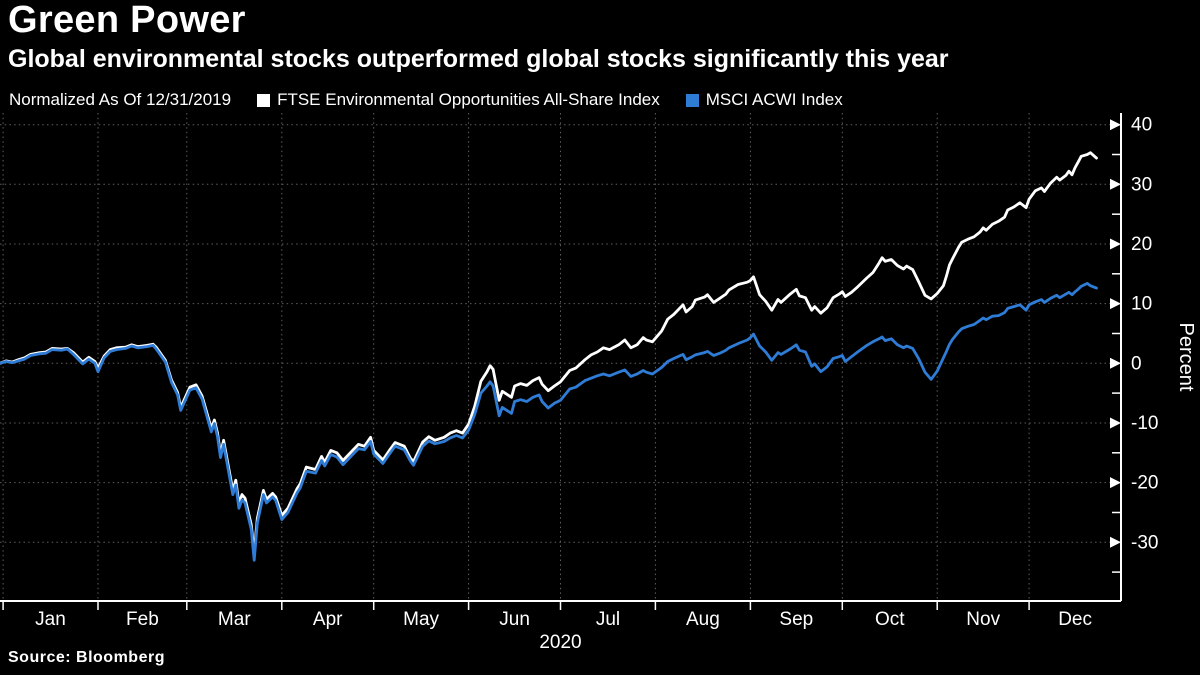 This screenshot has width=1200, height=675. I want to click on x-month-label: Jun, so click(514, 619).